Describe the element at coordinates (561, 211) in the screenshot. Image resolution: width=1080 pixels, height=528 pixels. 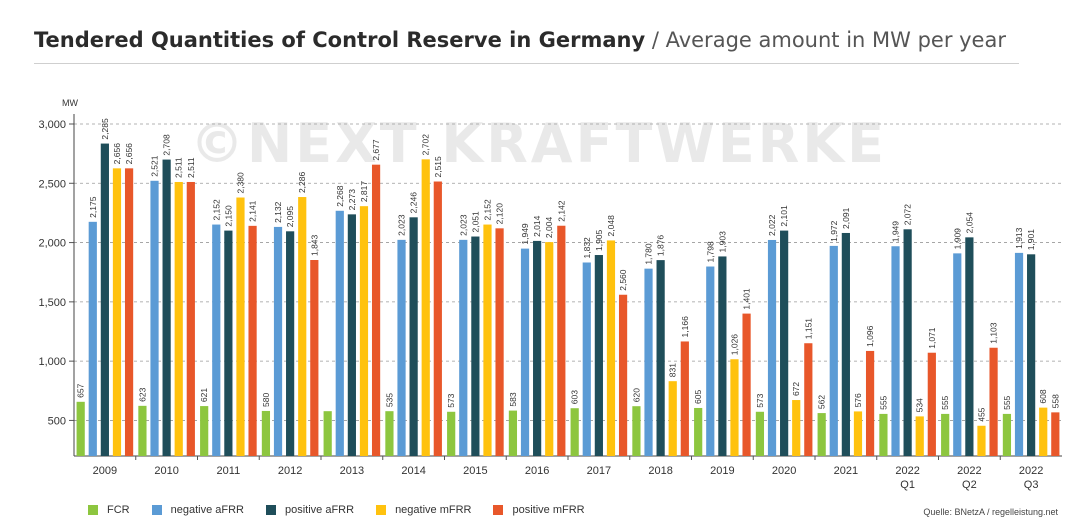
I see `data-label: 2,142` at that location.